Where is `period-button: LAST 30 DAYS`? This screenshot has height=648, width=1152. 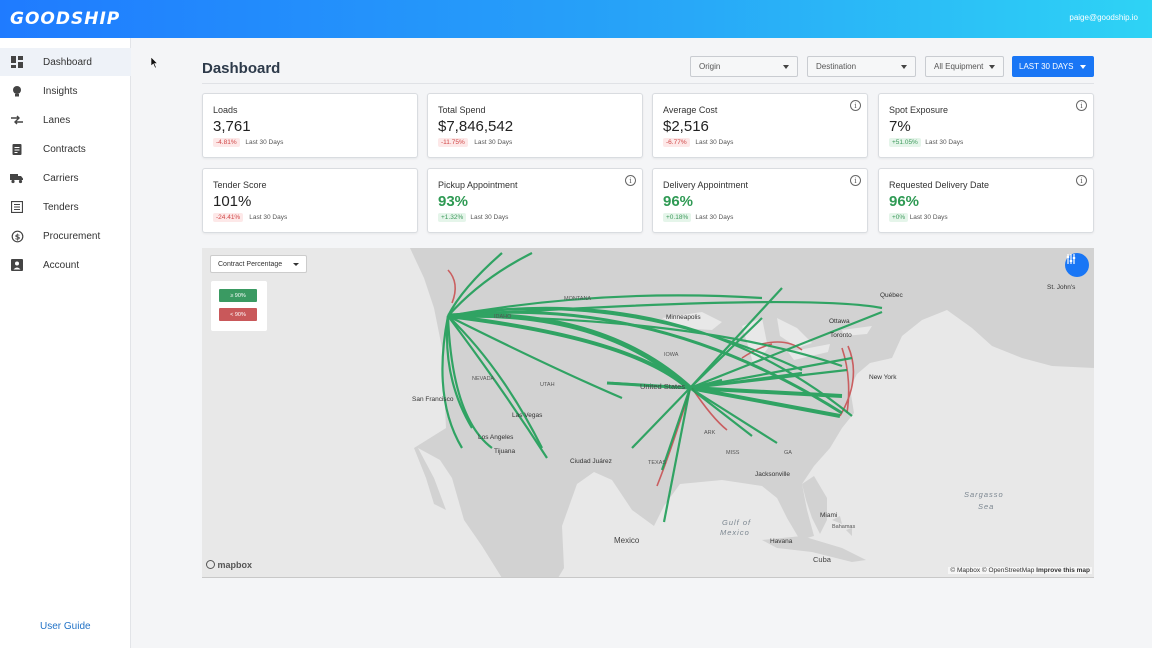
period-button: LAST 30 DAYS is located at coordinates (1053, 66).